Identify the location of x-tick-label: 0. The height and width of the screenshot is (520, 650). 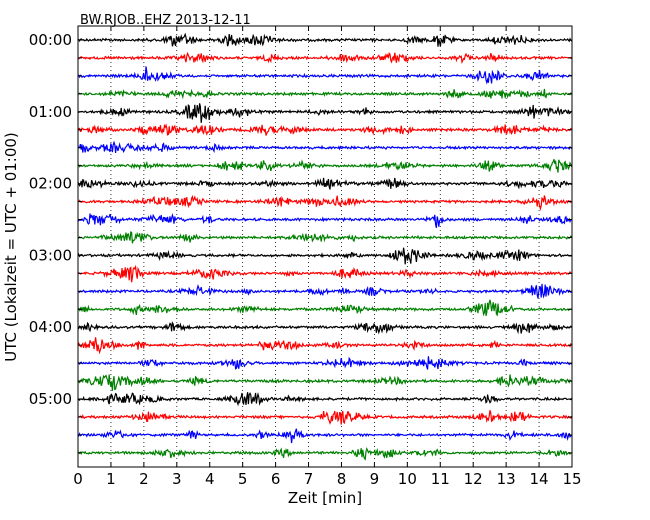
(78, 479).